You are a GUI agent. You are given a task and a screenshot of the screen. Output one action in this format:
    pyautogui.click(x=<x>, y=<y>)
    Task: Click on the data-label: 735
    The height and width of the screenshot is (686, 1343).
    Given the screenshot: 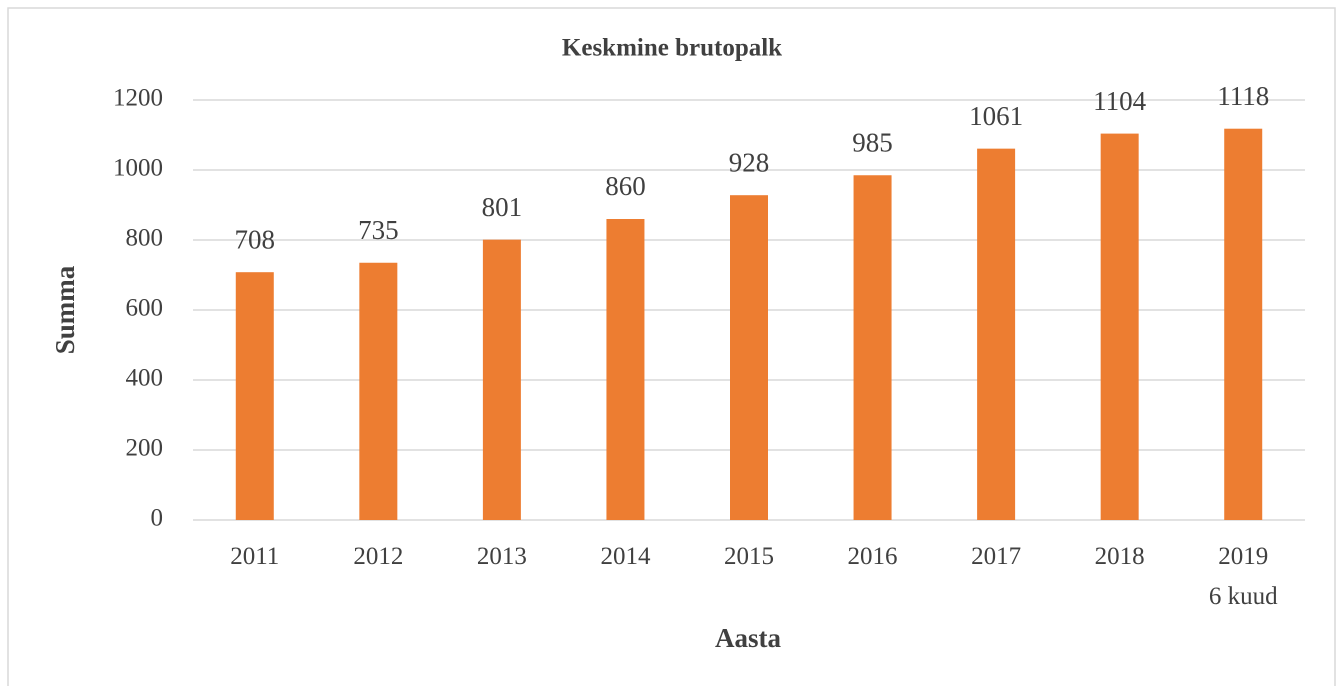 What is the action you would take?
    pyautogui.click(x=378, y=230)
    